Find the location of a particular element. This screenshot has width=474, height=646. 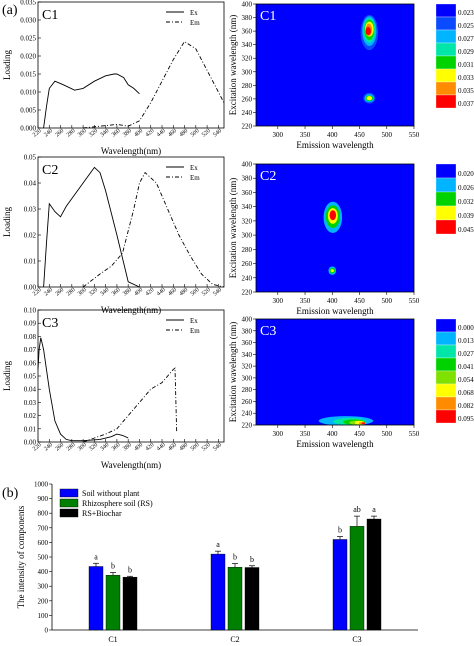

y-tick-label: 0.06 is located at coordinates (30, 363).